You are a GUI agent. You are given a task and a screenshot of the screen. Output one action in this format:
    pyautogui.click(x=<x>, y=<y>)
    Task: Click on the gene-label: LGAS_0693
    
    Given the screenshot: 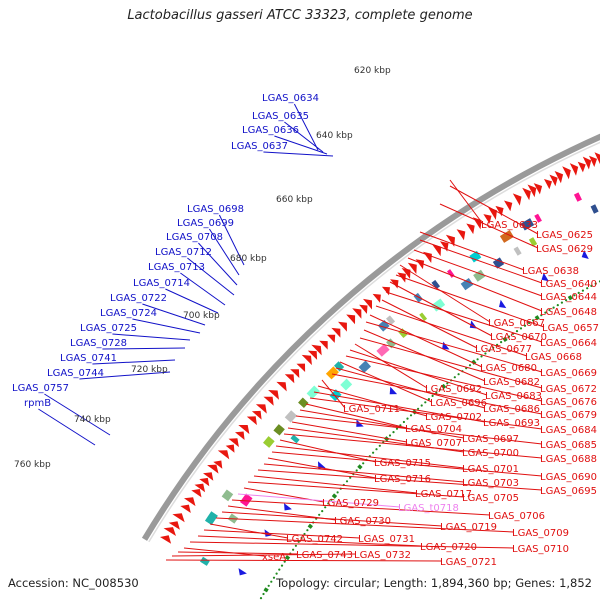 What is the action you would take?
    pyautogui.click(x=511, y=423)
    